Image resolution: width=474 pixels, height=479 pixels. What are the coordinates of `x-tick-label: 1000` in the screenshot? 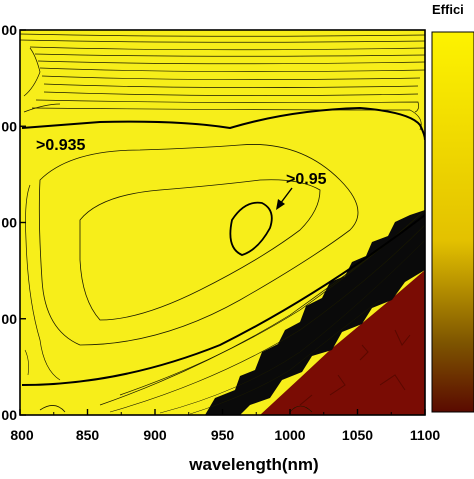 It's located at (289, 435).